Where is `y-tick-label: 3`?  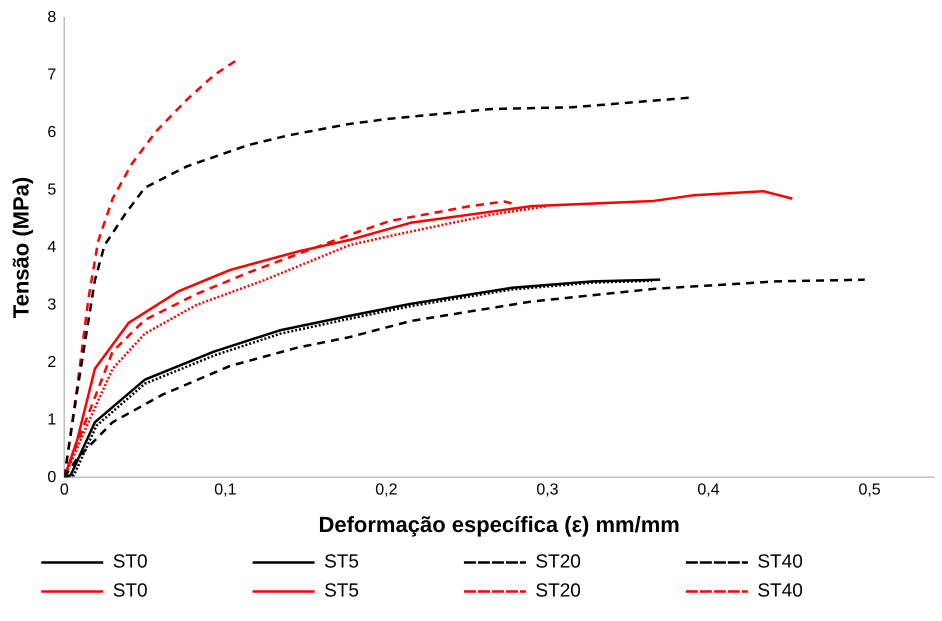 y-tick-label: 3 is located at coordinates (51, 305).